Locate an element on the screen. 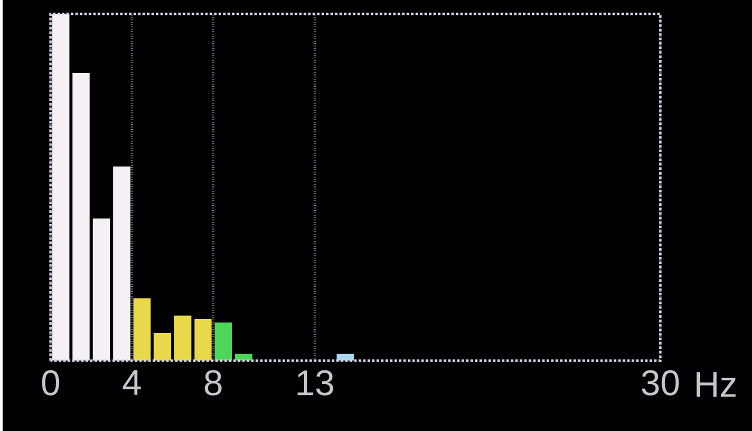  x-tick-label: 13 is located at coordinates (316, 383).